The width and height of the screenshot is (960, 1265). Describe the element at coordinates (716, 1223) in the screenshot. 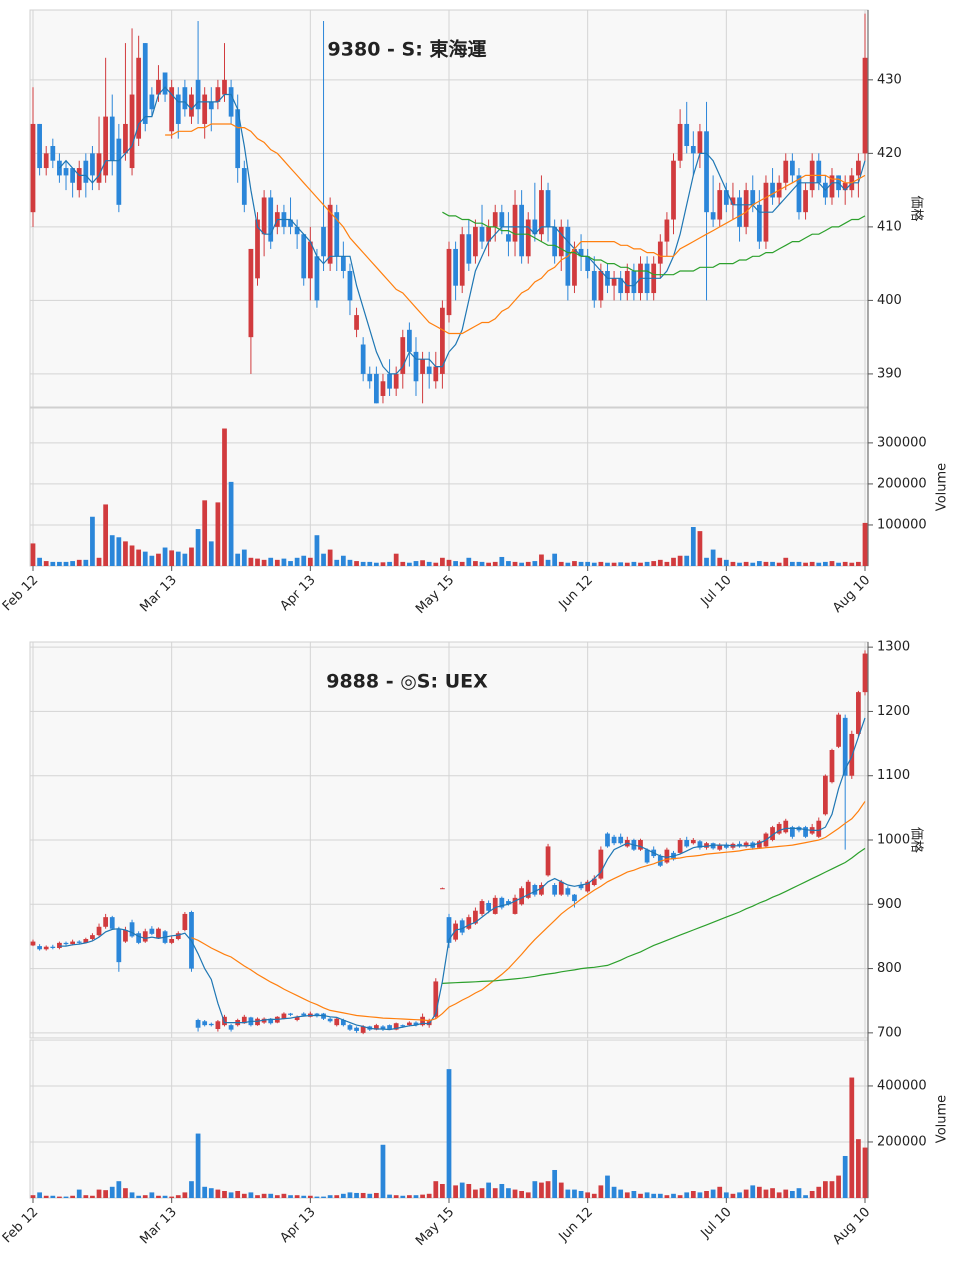

I see `x-tick-label: Jul 10` at that location.